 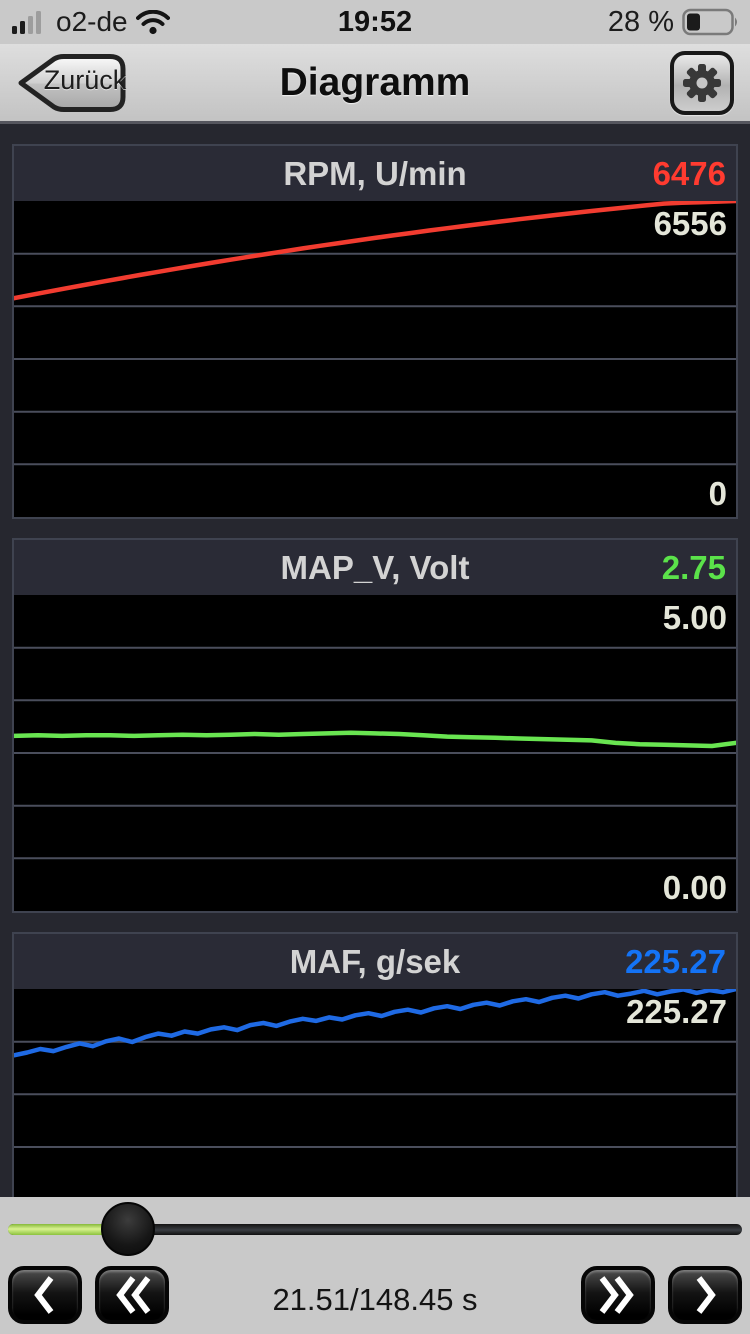 What do you see at coordinates (694, 617) in the screenshot?
I see `y-max-label-map: 5.00` at bounding box center [694, 617].